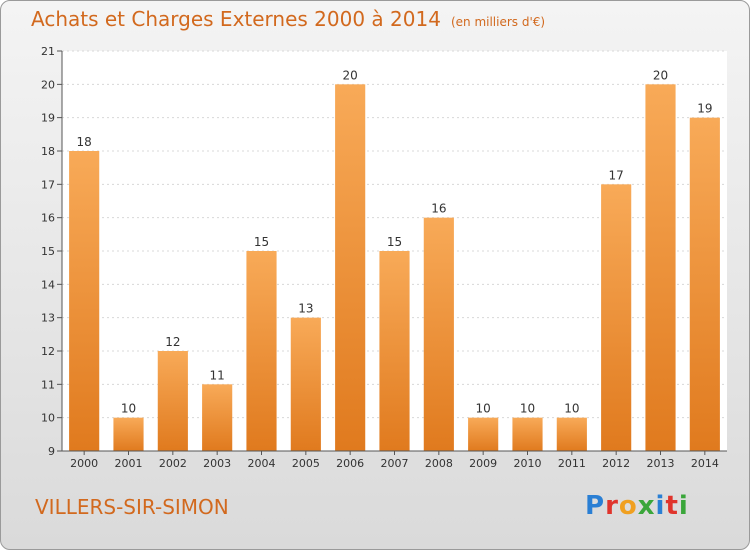 This screenshot has height=550, width=750. I want to click on bar-value-label: 13, so click(305, 309).